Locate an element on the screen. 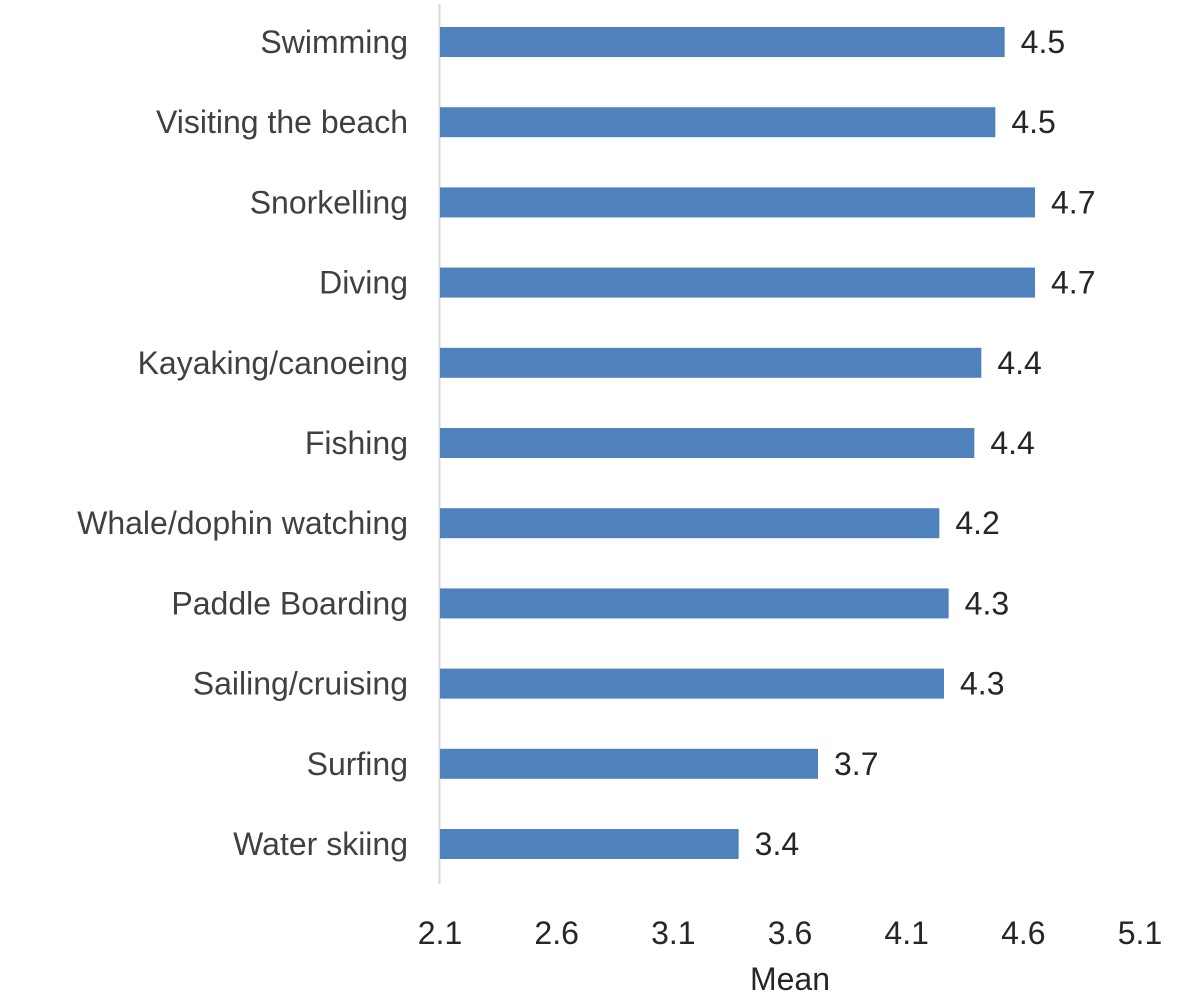 This screenshot has width=1200, height=996. category-label-10: Water skiing is located at coordinates (320, 844).